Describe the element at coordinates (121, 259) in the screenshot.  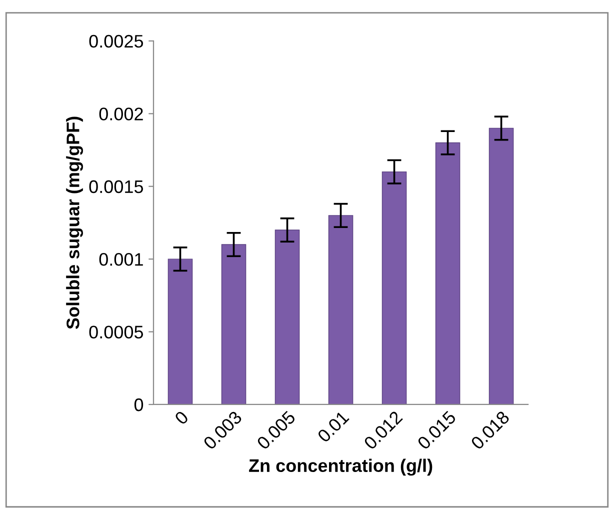
I see `y-tick-label: 0.001` at that location.